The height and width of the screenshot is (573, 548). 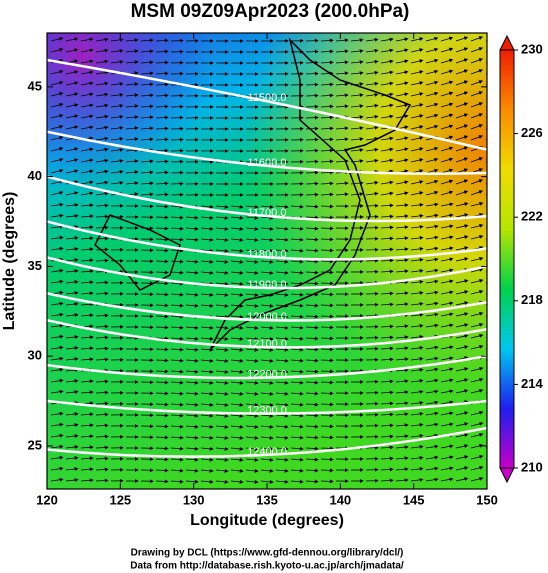 I want to click on contour-line, so click(x=267, y=367).